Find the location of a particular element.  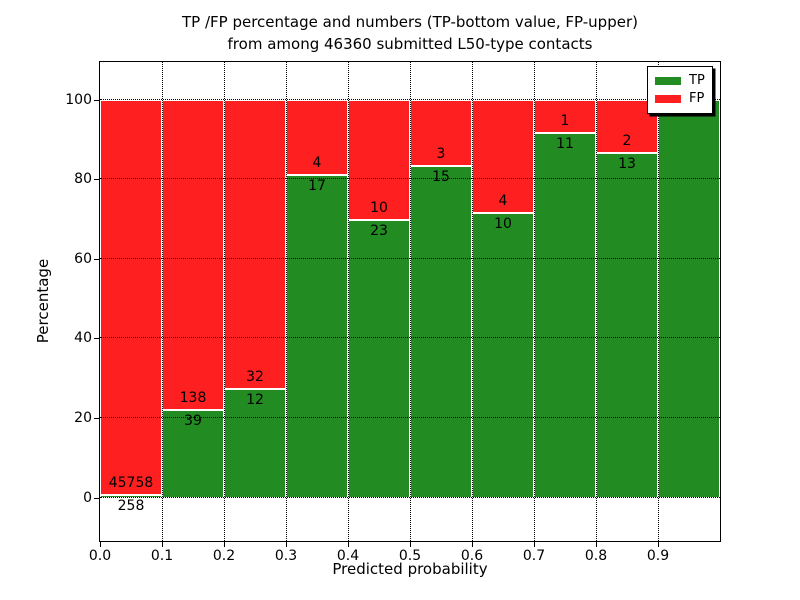

x-tick-label: 0.5 is located at coordinates (410, 556).